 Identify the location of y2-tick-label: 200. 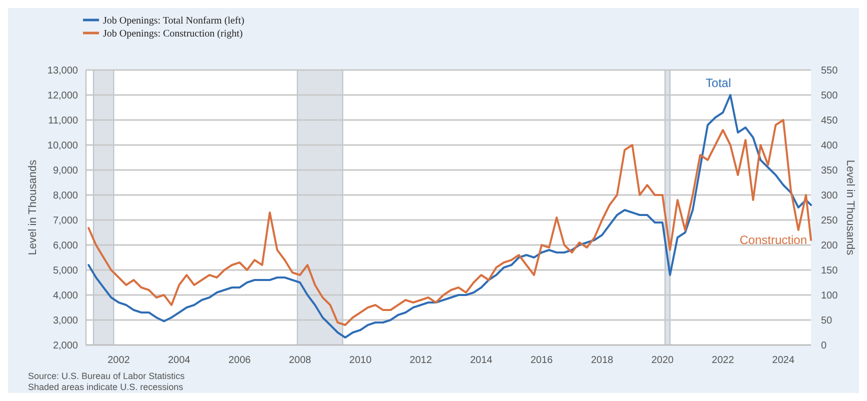
(829, 246).